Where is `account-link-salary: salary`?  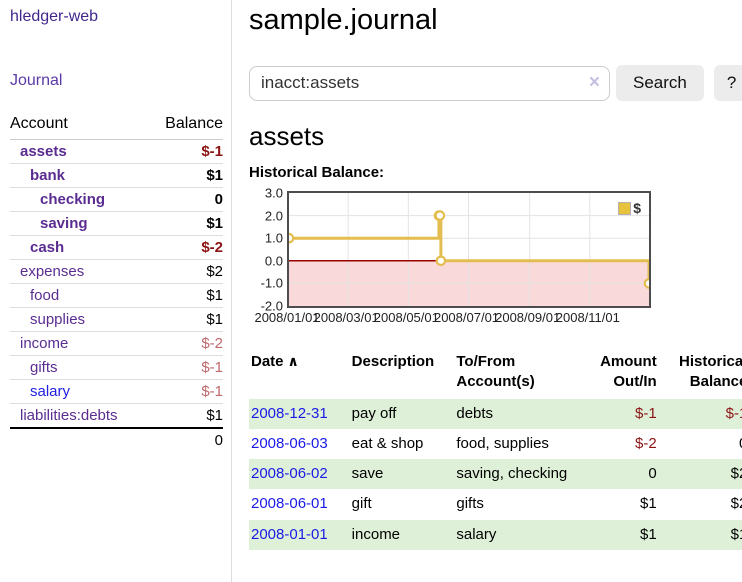 account-link-salary: salary is located at coordinates (50, 391).